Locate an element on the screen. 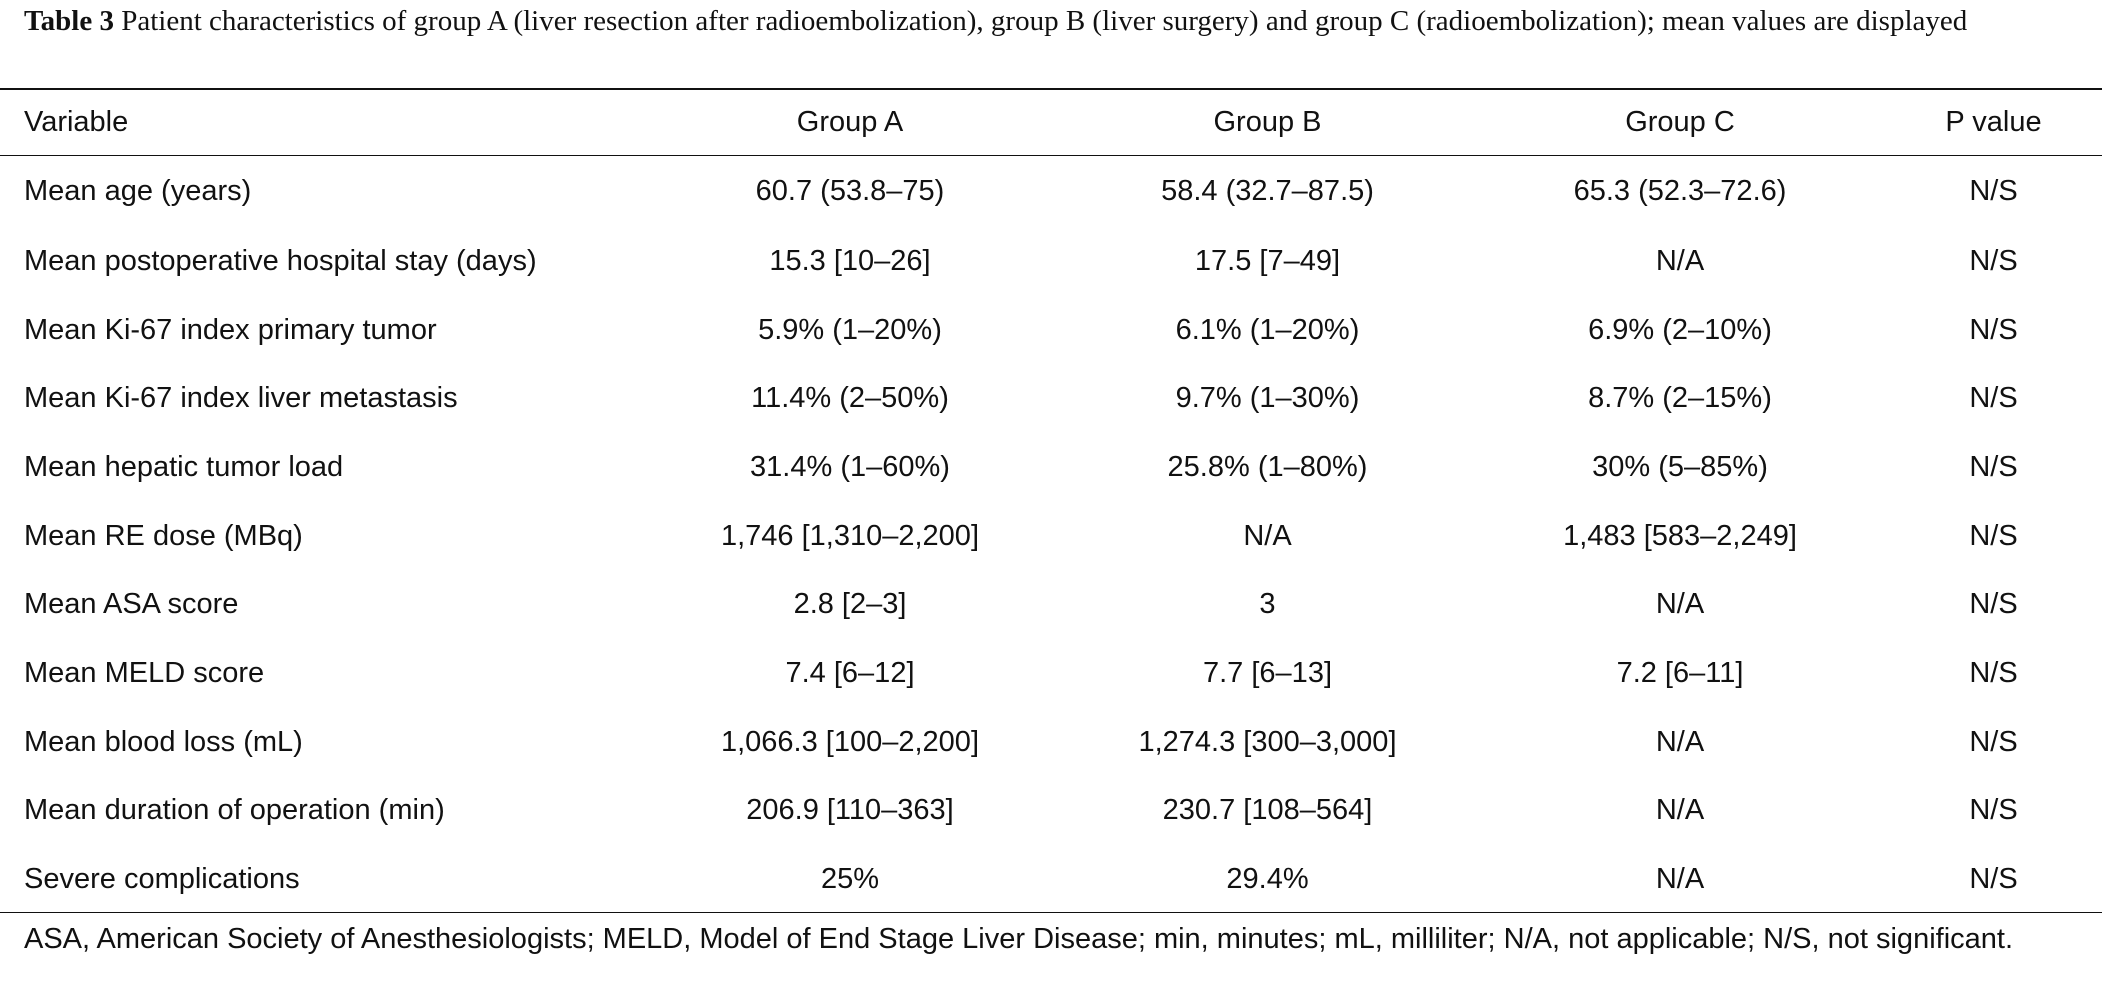 The image size is (2102, 1007). table-top-rule is located at coordinates (1051, 89).